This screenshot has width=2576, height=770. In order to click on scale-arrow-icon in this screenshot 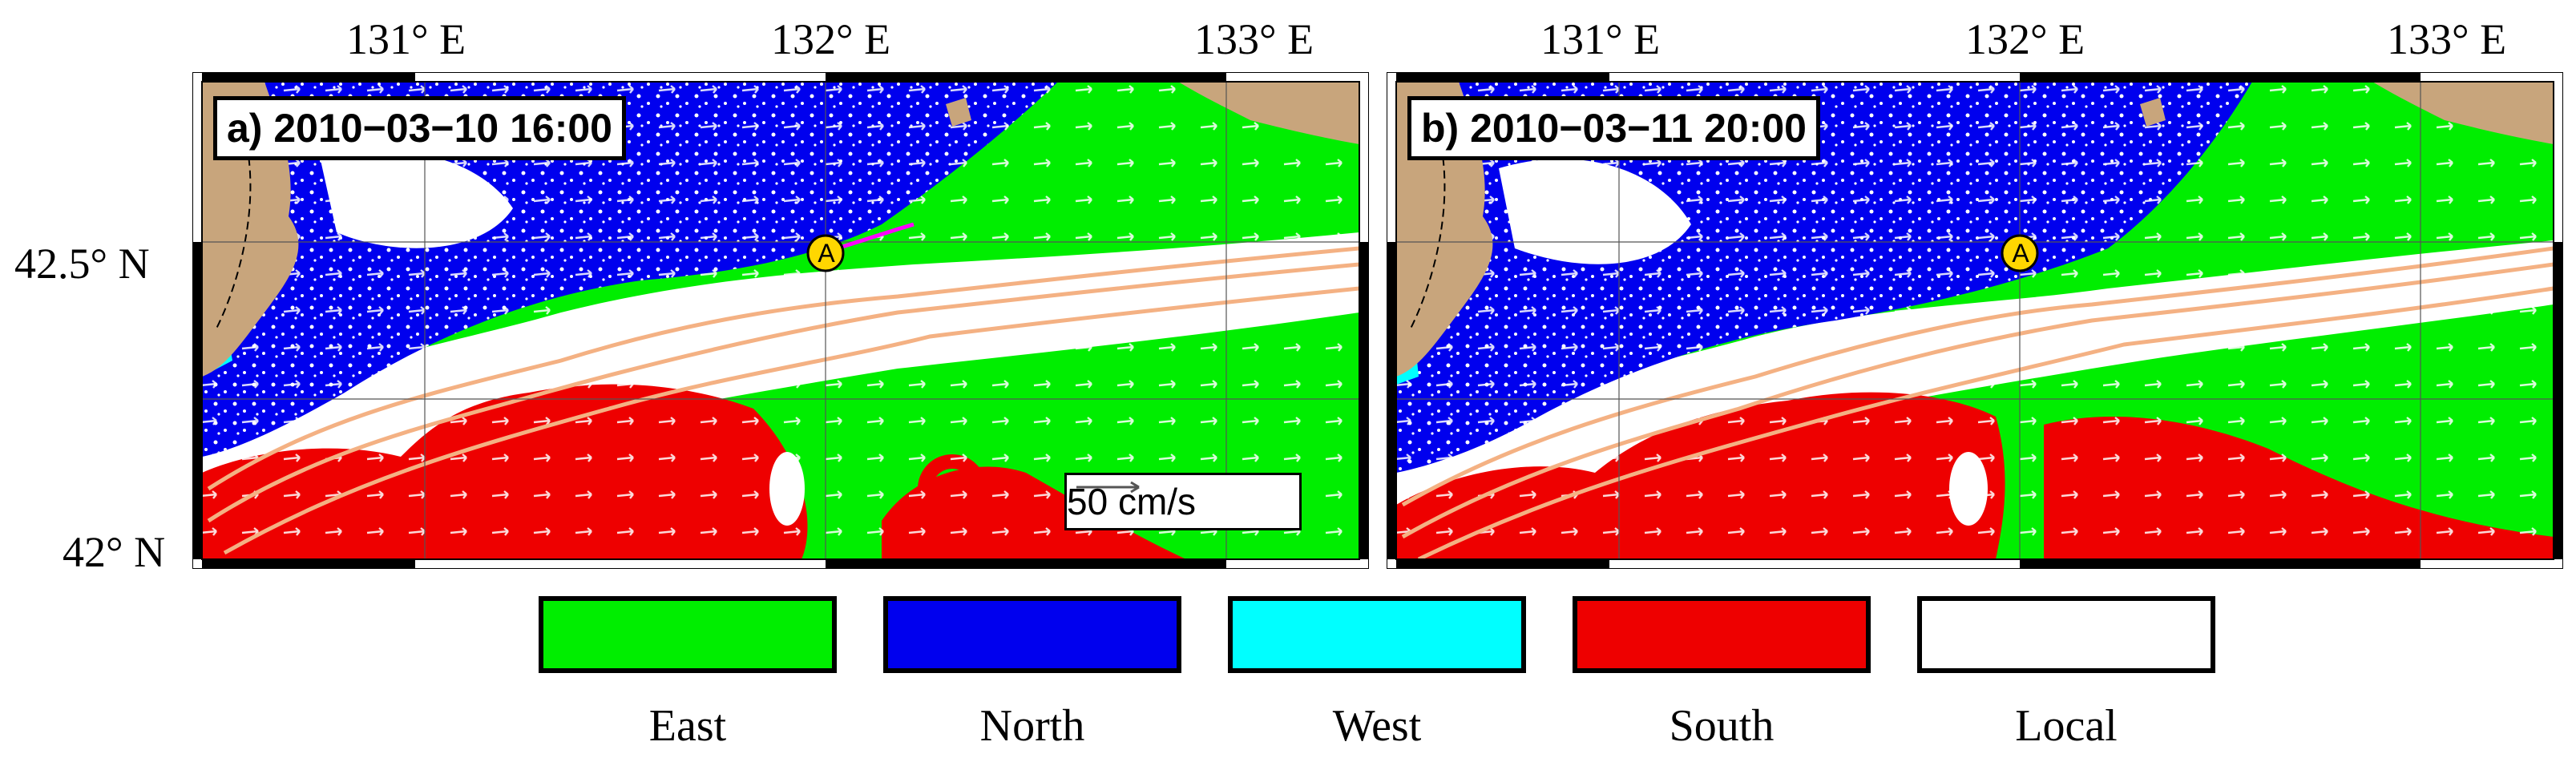, I will do `click(1108, 487)`.